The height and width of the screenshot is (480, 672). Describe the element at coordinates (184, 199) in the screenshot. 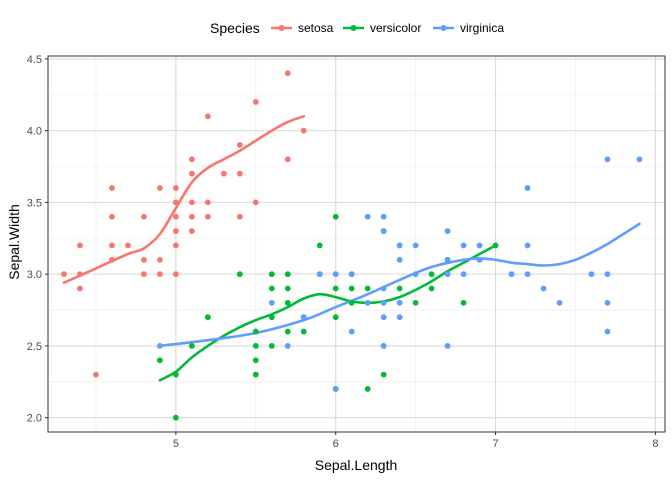

I see `smooth-line-setosa` at that location.